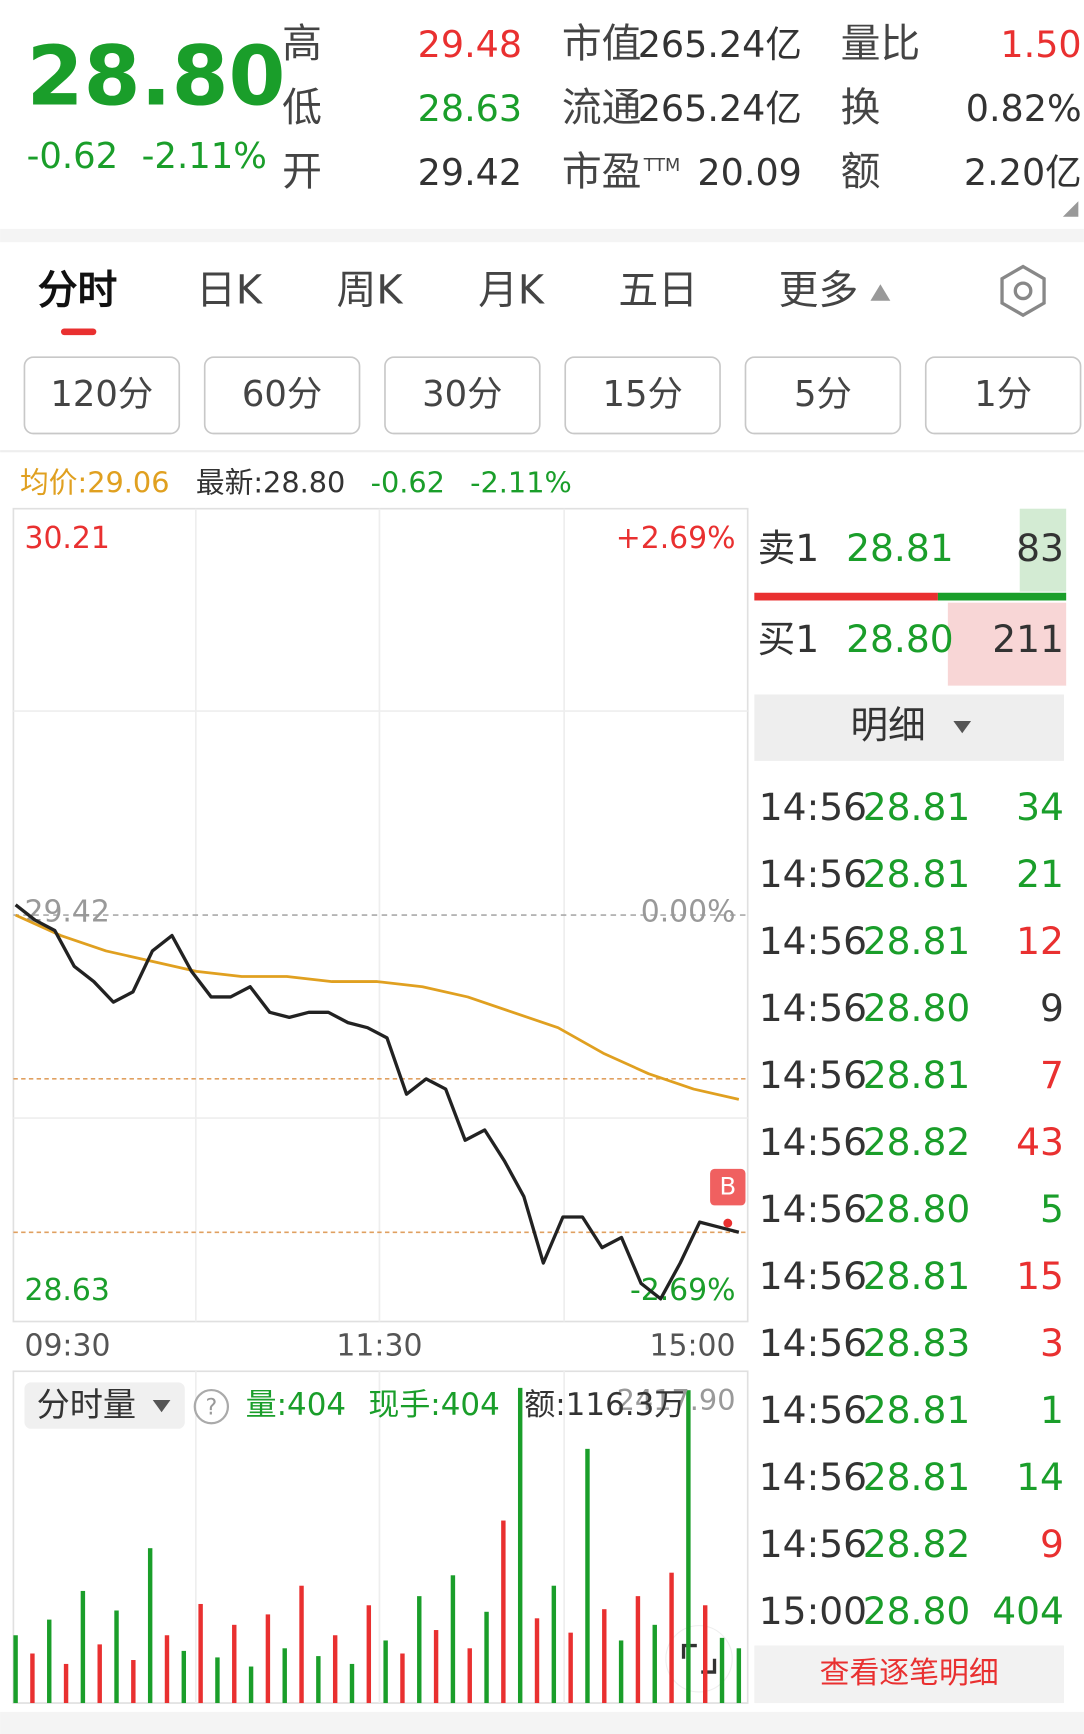 Image resolution: width=1084 pixels, height=1734 pixels. What do you see at coordinates (881, 44) in the screenshot?
I see `stat-label: 量比` at bounding box center [881, 44].